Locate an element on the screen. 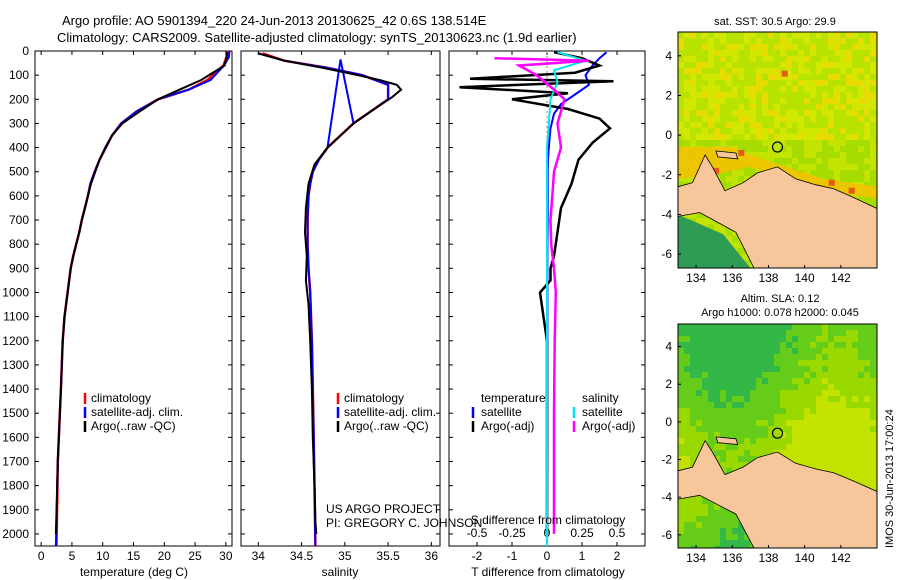 This screenshot has height=580, width=900. legend-title-temperature: temperature is located at coordinates (513, 398).